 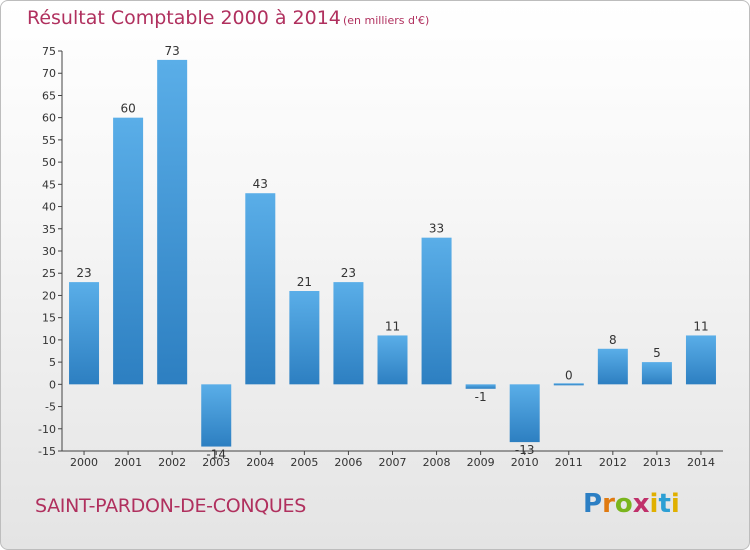 I want to click on x-tick-label: 2007, so click(x=393, y=462).